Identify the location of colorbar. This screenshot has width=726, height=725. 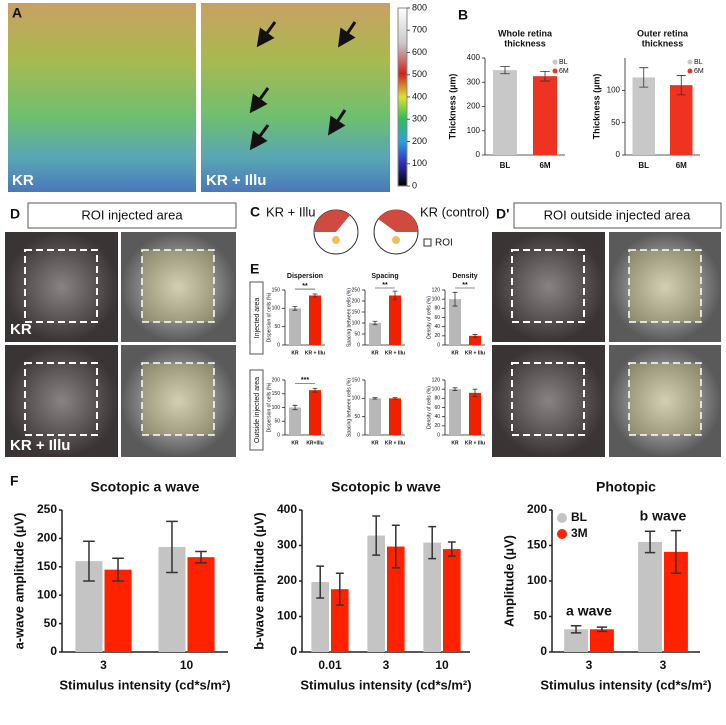
(402, 97).